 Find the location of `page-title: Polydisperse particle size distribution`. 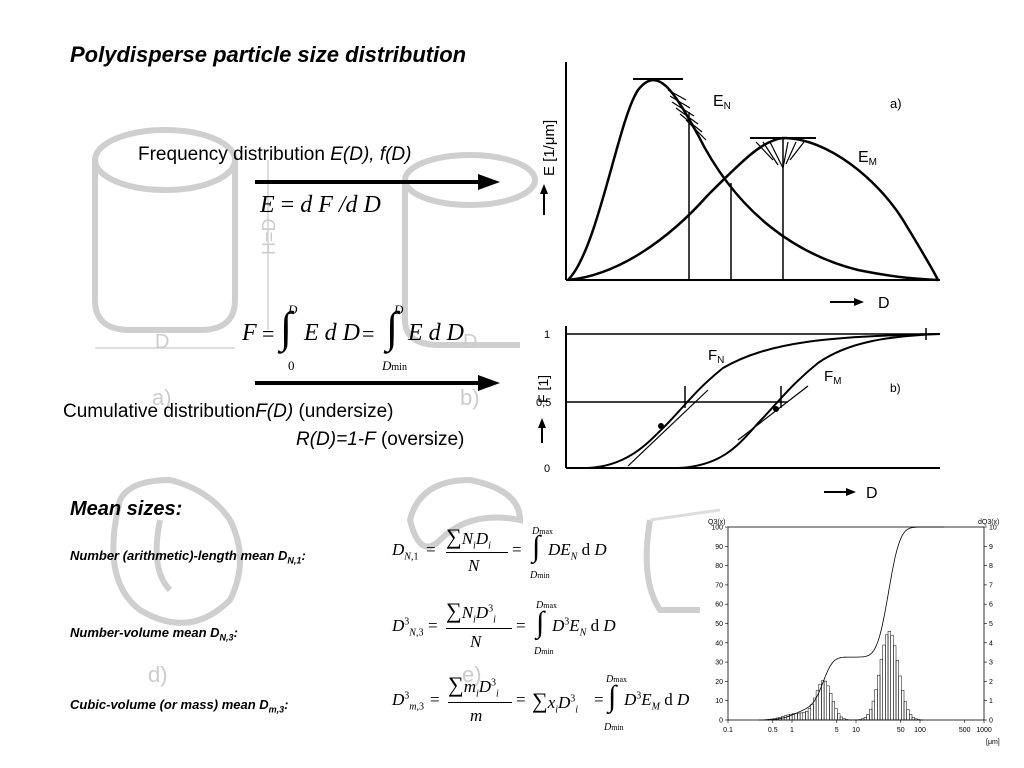

page-title: Polydisperse particle size distribution is located at coordinates (268, 54).